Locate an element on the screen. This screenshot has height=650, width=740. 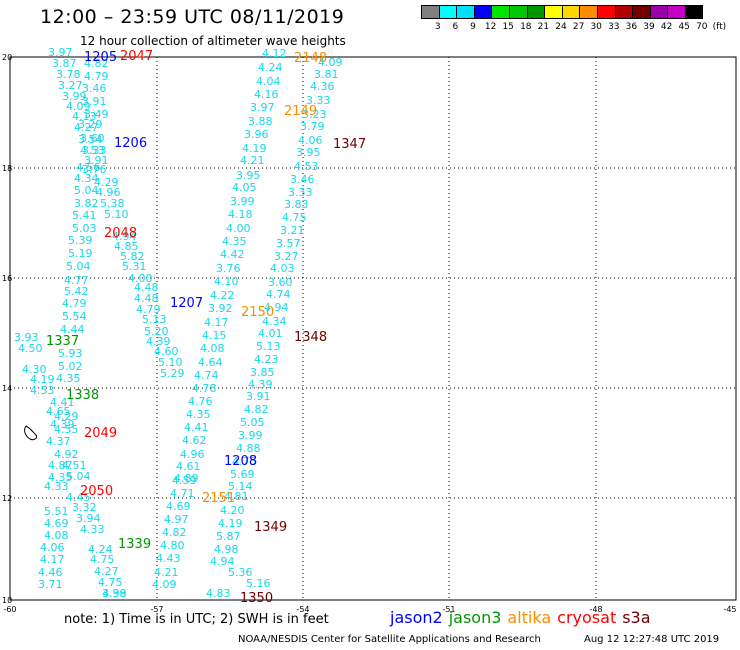
swh-reading: 4.12 is located at coordinates (274, 53).